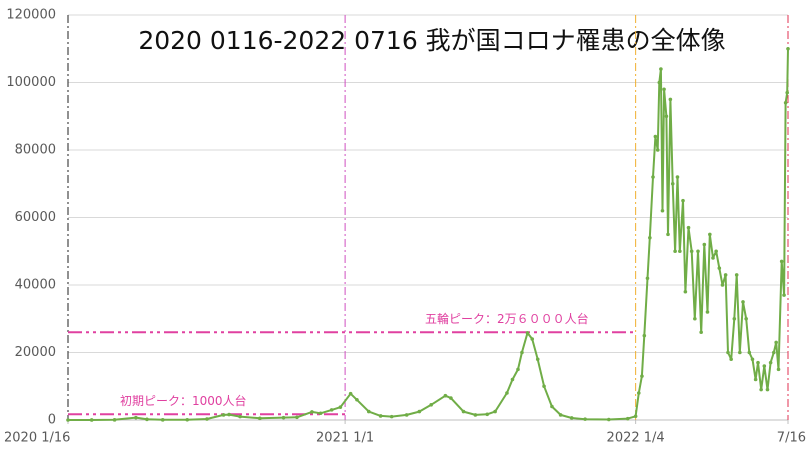  Describe the element at coordinates (35, 285) in the screenshot. I see `y-tick-label: 40000` at that location.